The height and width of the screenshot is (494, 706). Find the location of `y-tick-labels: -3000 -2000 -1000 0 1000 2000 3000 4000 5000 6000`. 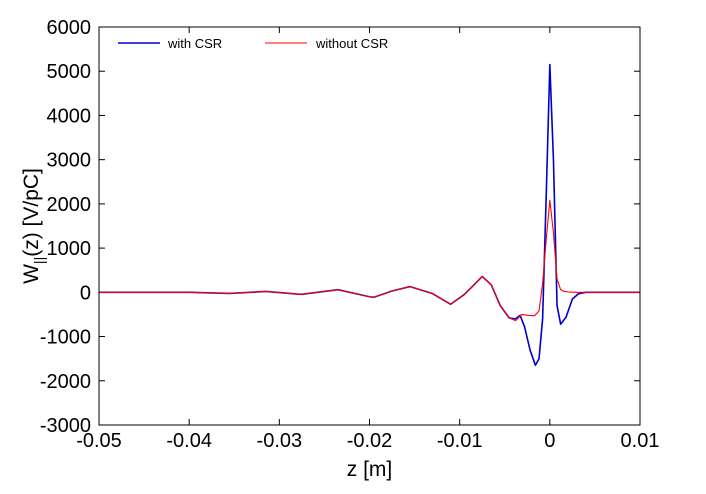

y-tick-labels: -3000 -2000 -1000 0 1000 2000 3000 4000 5000 6000 is located at coordinates (65, 227).